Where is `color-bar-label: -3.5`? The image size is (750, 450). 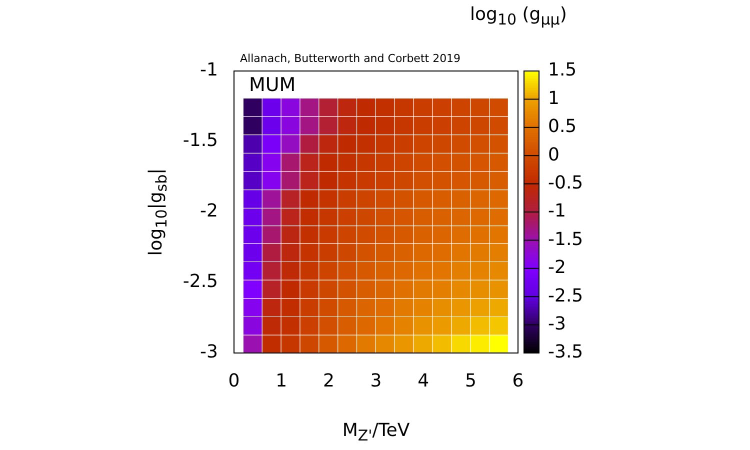 color-bar-label: -3.5 is located at coordinates (566, 352).